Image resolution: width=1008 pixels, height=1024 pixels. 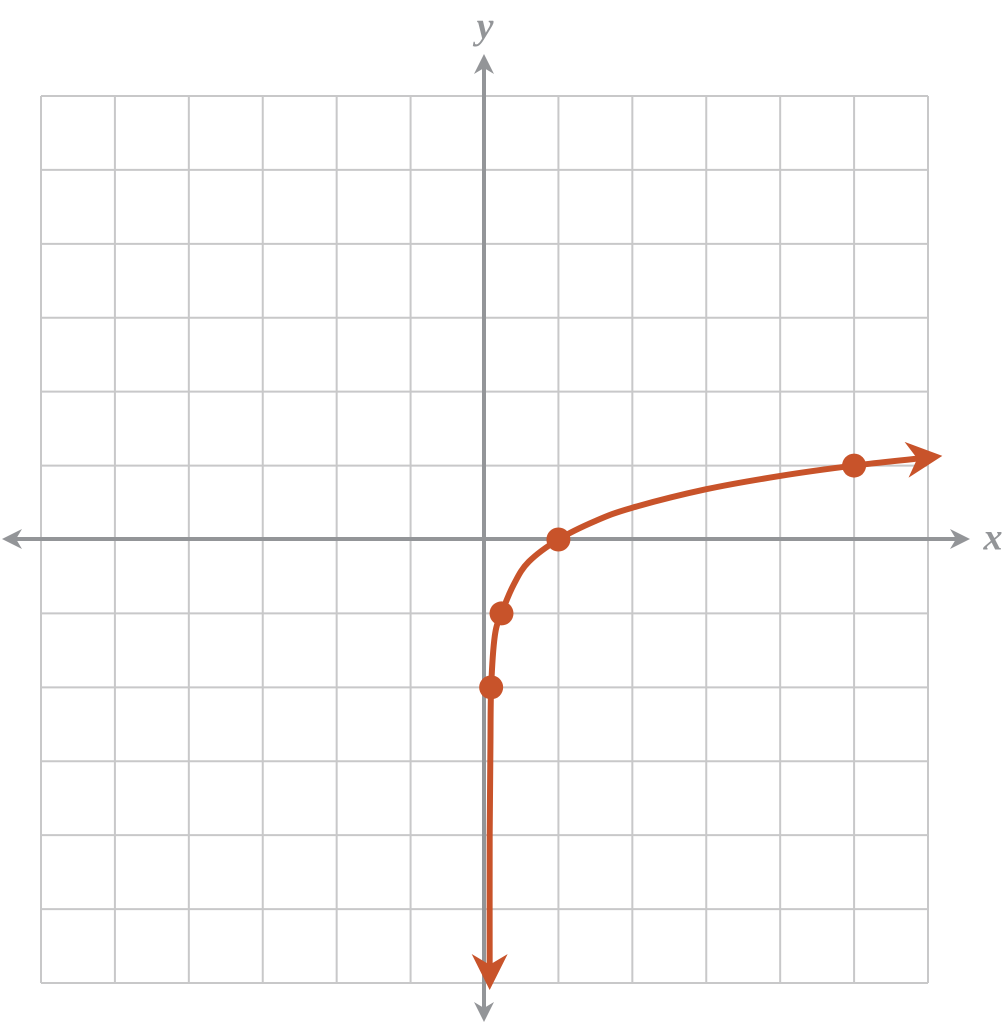 What do you see at coordinates (483, 27) in the screenshot?
I see `y-axis-label: y` at bounding box center [483, 27].